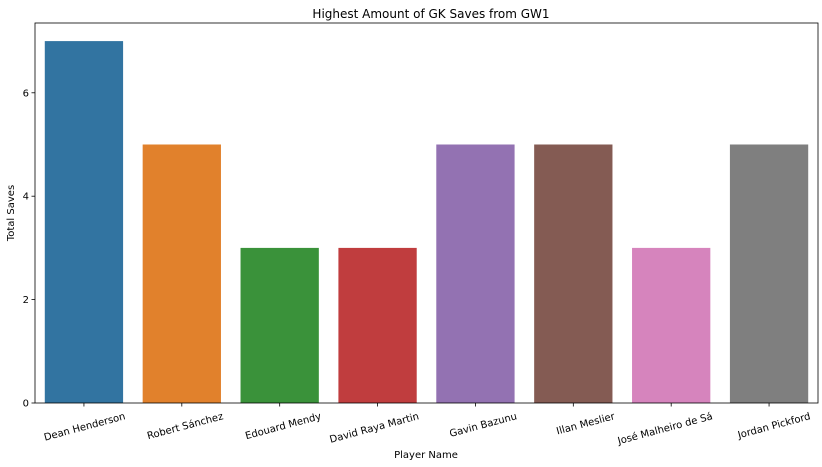 This screenshot has width=822, height=467. I want to click on x-tick-label-3: David Raya Martin, so click(375, 428).